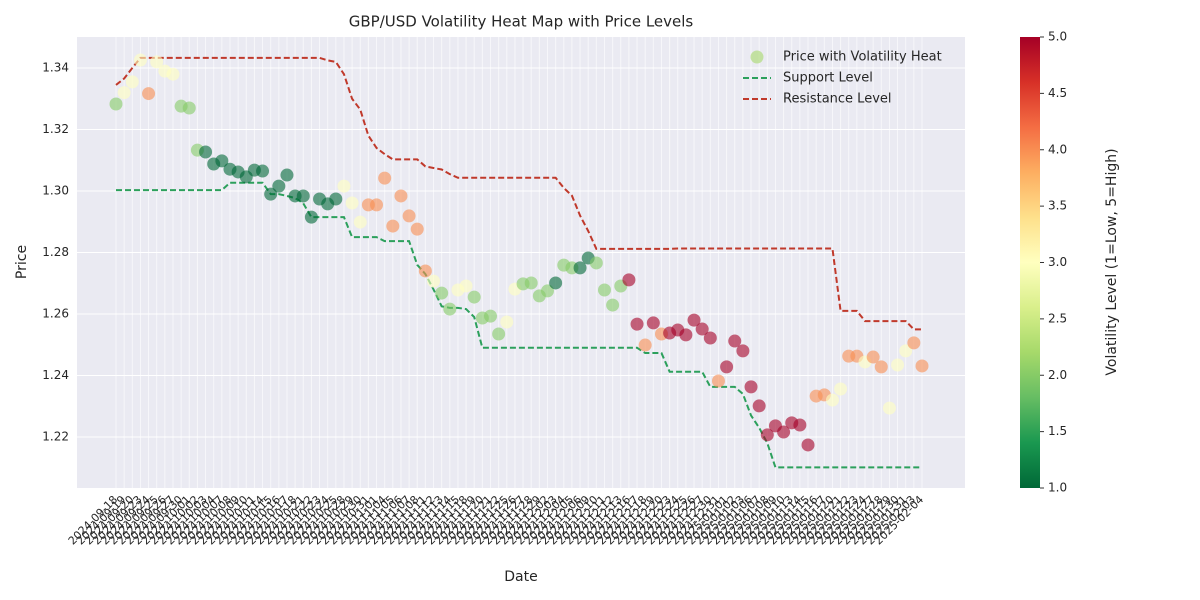 The image size is (1200, 600). I want to click on colorbar-tick-label: 1.5, so click(1057, 431).